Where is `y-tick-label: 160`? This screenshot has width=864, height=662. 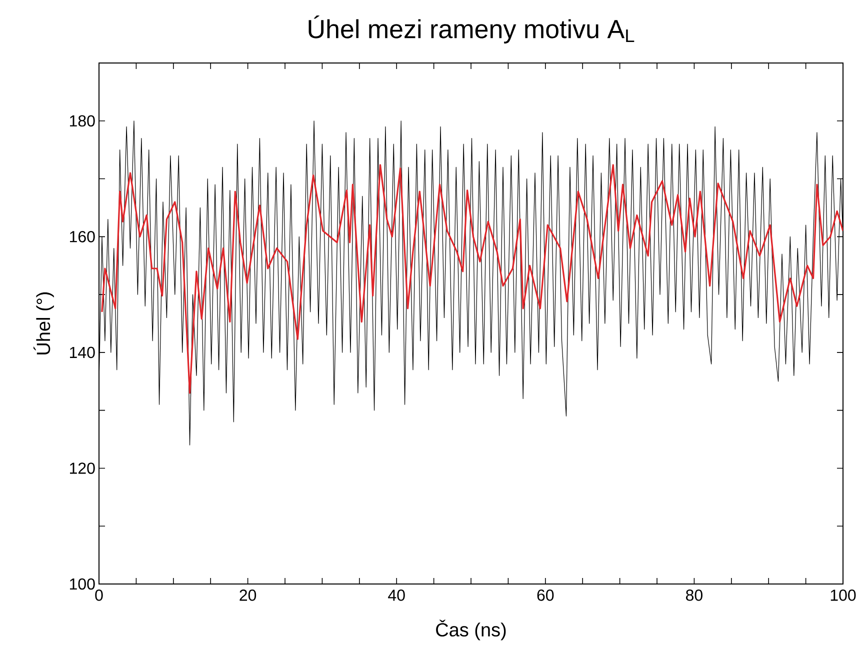 y-tick-label: 160 is located at coordinates (82, 236).